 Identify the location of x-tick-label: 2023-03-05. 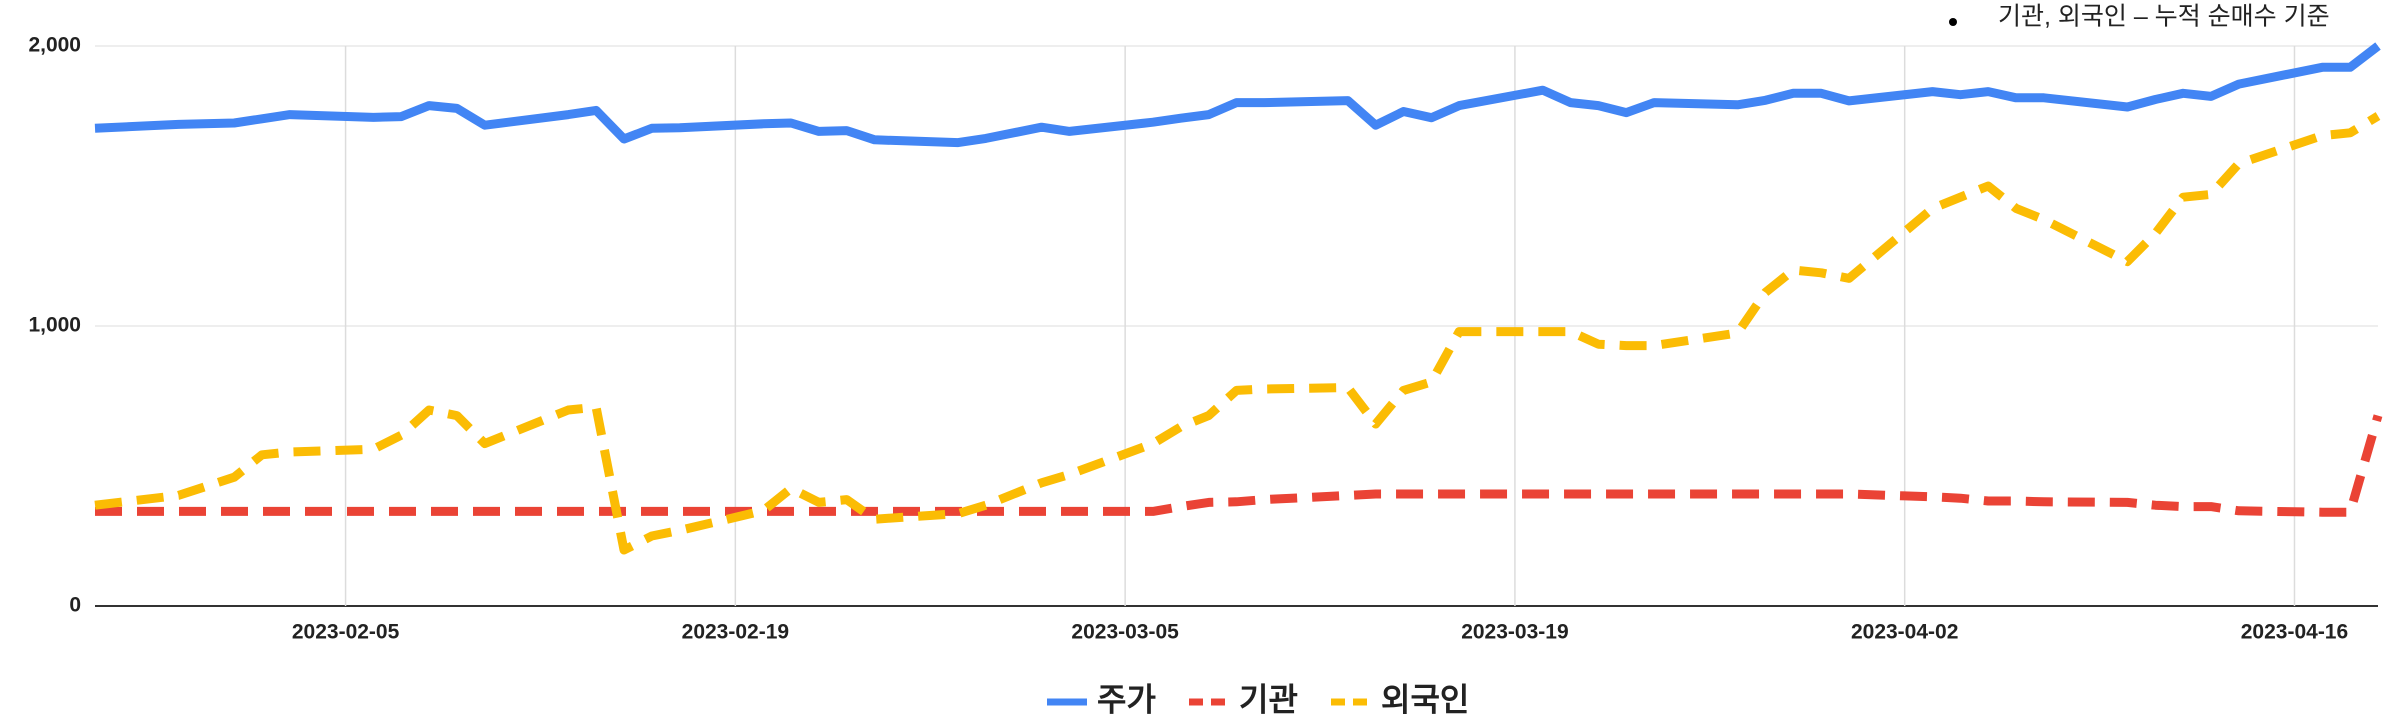
(1125, 632).